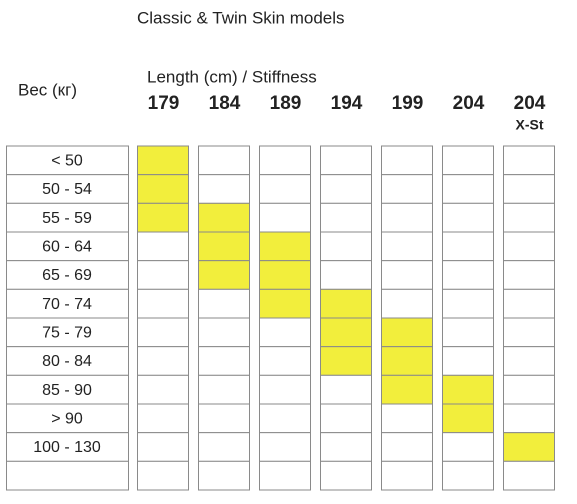  Describe the element at coordinates (164, 103) in the screenshot. I see `length-header: 179` at that location.